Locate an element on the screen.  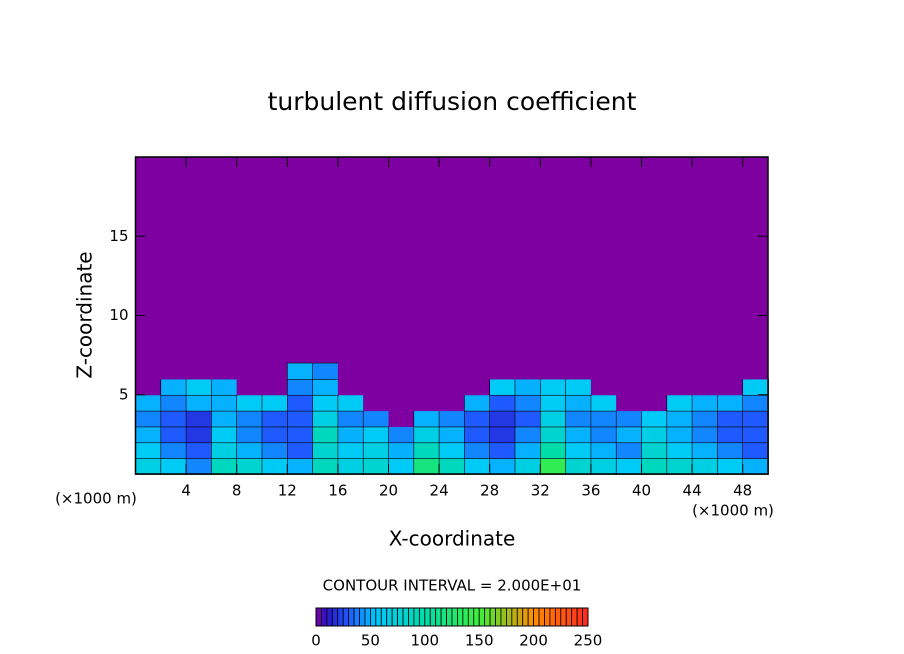
colorbar-tick-label: 250 is located at coordinates (588, 641).